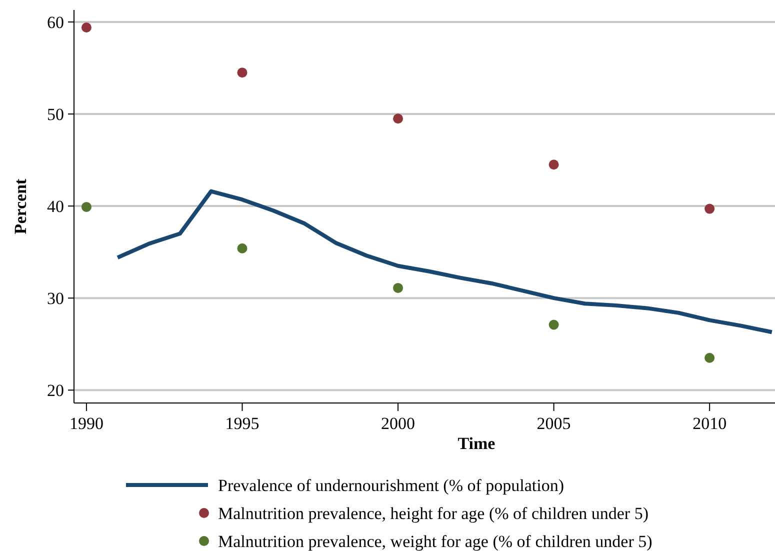 The image size is (775, 551). What do you see at coordinates (20, 206) in the screenshot?
I see `y-axis-title: Percent` at bounding box center [20, 206].